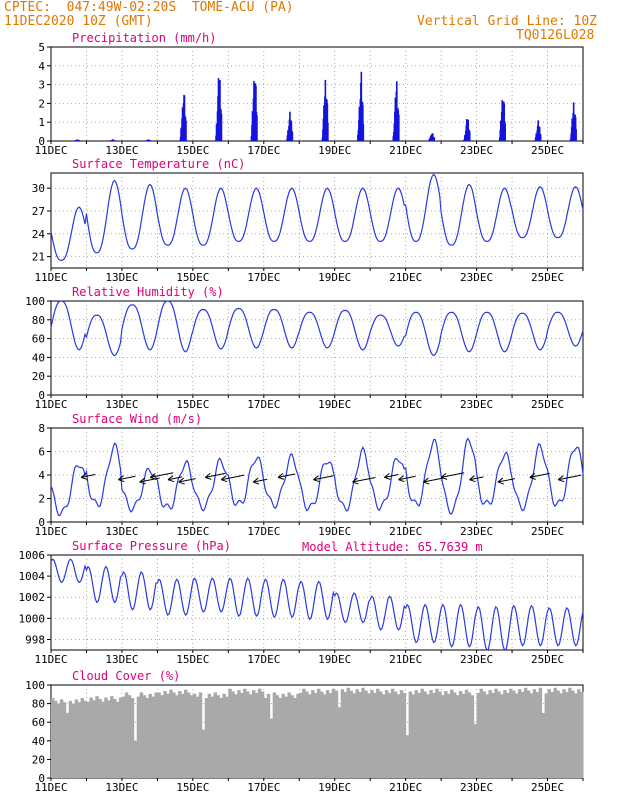  I want to click on x-tick-label: 13DEC, so click(121, 404).